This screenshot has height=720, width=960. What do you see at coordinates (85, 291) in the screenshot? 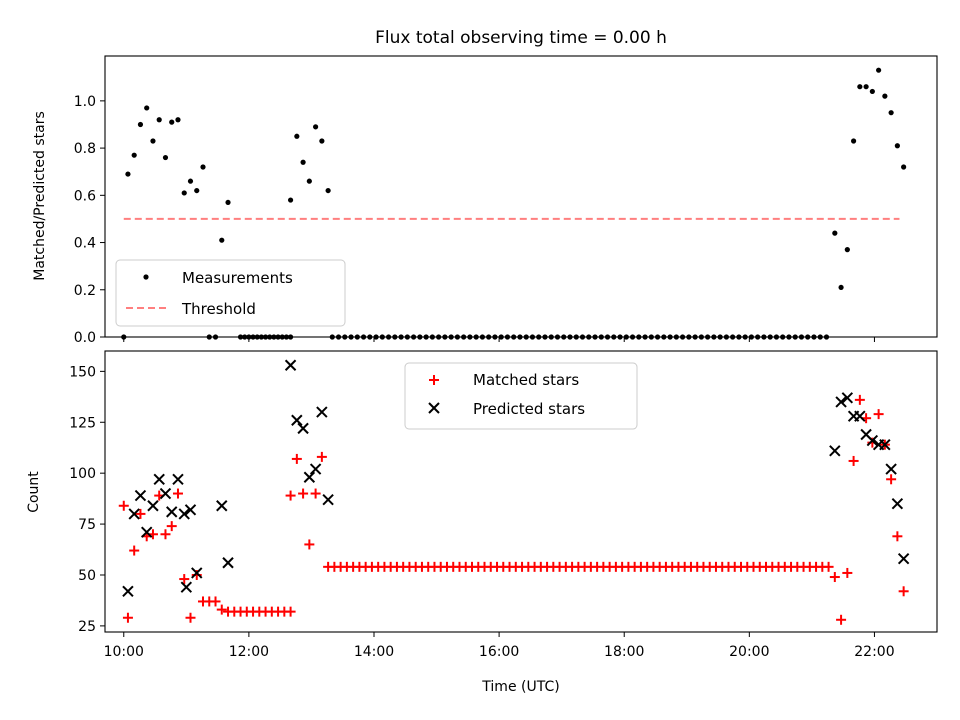
I see `ratio-y-tick-label: 0.2` at bounding box center [85, 291].